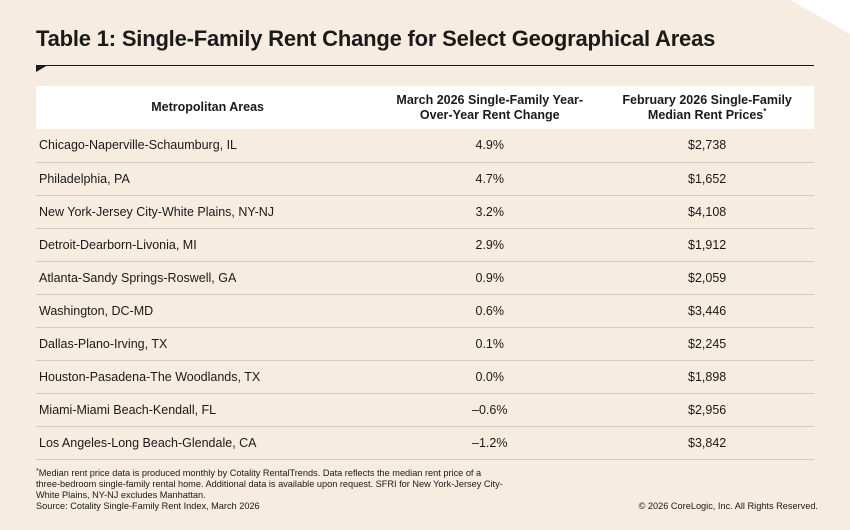  I want to click on area-cell: Miami-Miami Beach-Kendall, FL, so click(128, 409).